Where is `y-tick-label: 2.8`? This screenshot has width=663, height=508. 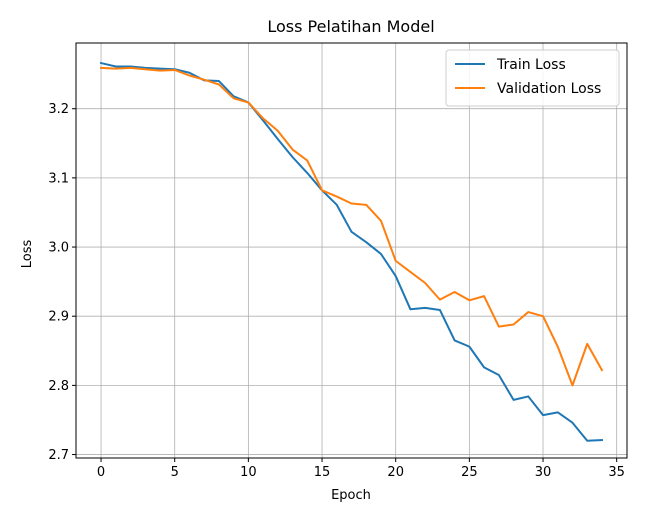 y-tick-label: 2.8 is located at coordinates (58, 386).